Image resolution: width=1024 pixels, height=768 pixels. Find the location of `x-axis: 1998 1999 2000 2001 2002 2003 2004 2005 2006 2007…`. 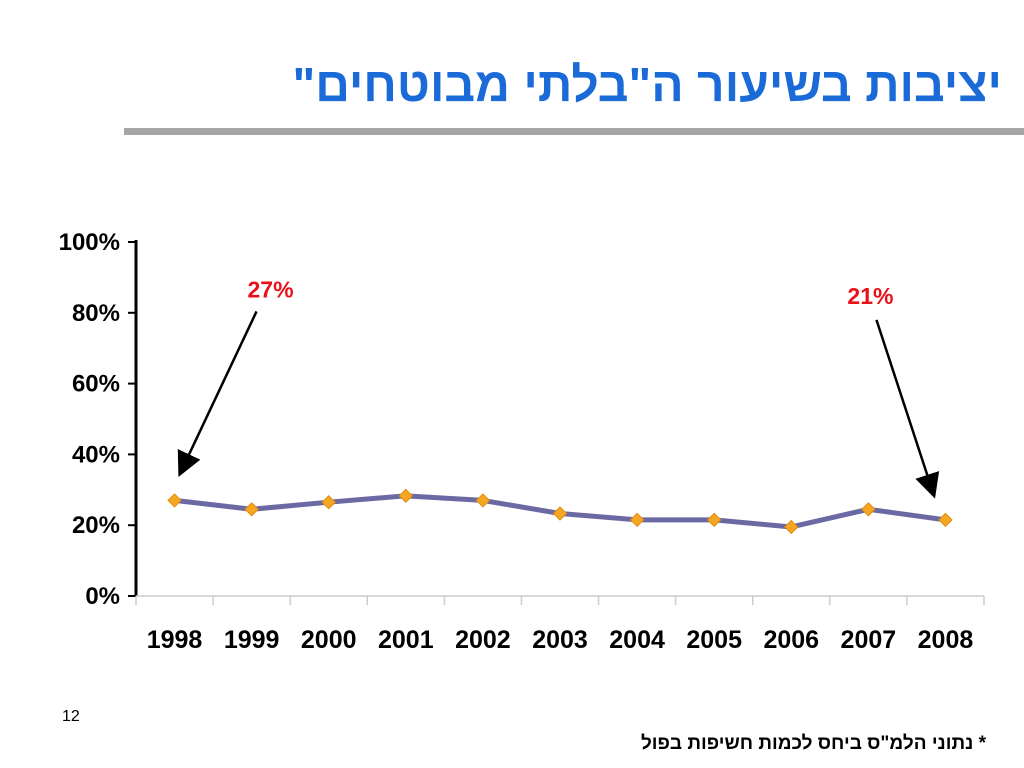

x-axis: 1998 1999 2000 2001 2002 2003 2004 2005 2006 2007… is located at coordinates (560, 624).